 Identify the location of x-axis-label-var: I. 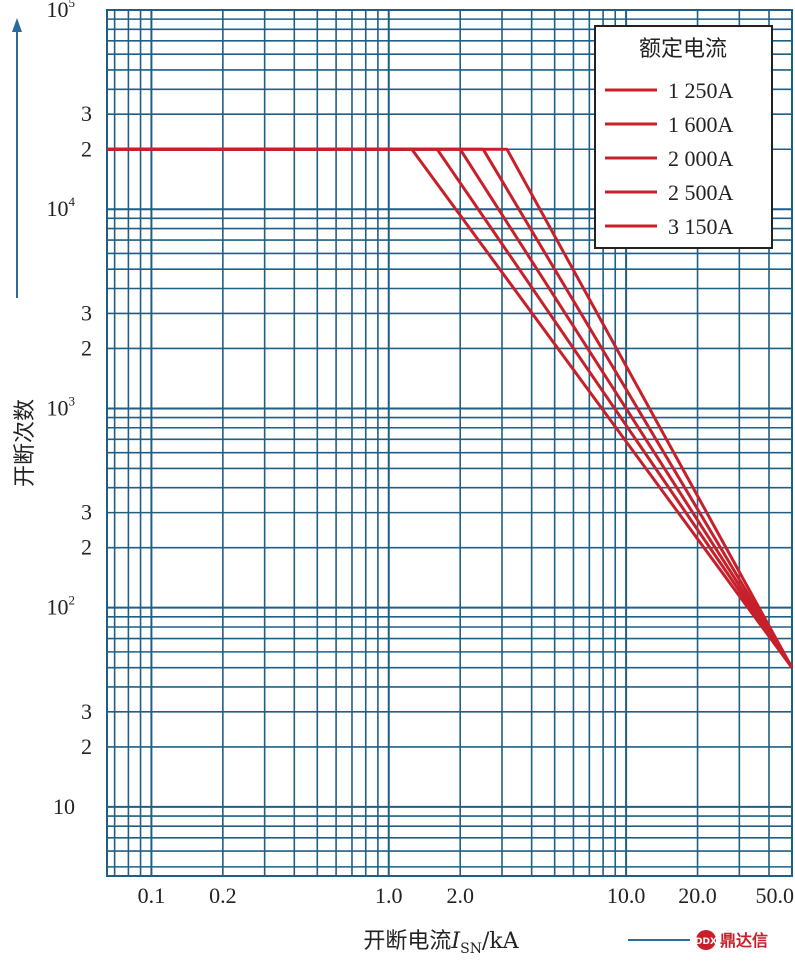
(455, 941).